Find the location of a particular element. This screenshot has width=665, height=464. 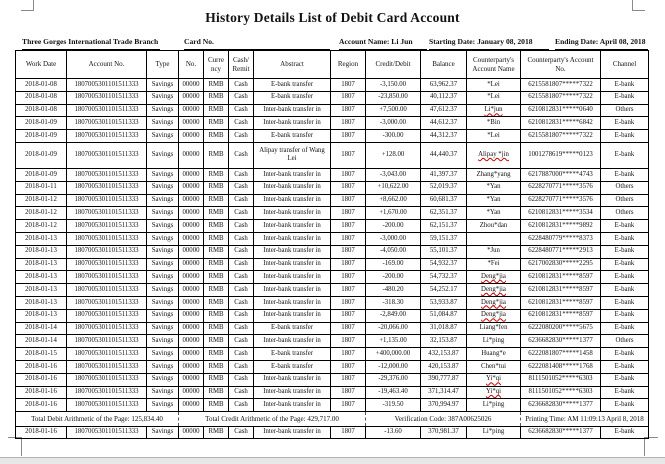

cell-credit_debit: -4,050.00 is located at coordinates (393, 251).